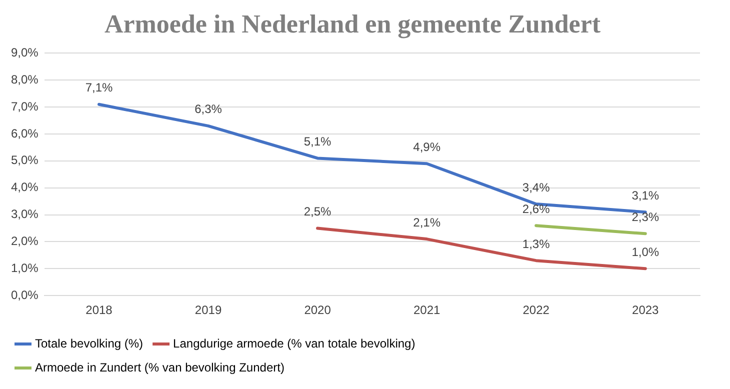  What do you see at coordinates (24, 133) in the screenshot?
I see `y-tick-label: 6,0%` at bounding box center [24, 133].